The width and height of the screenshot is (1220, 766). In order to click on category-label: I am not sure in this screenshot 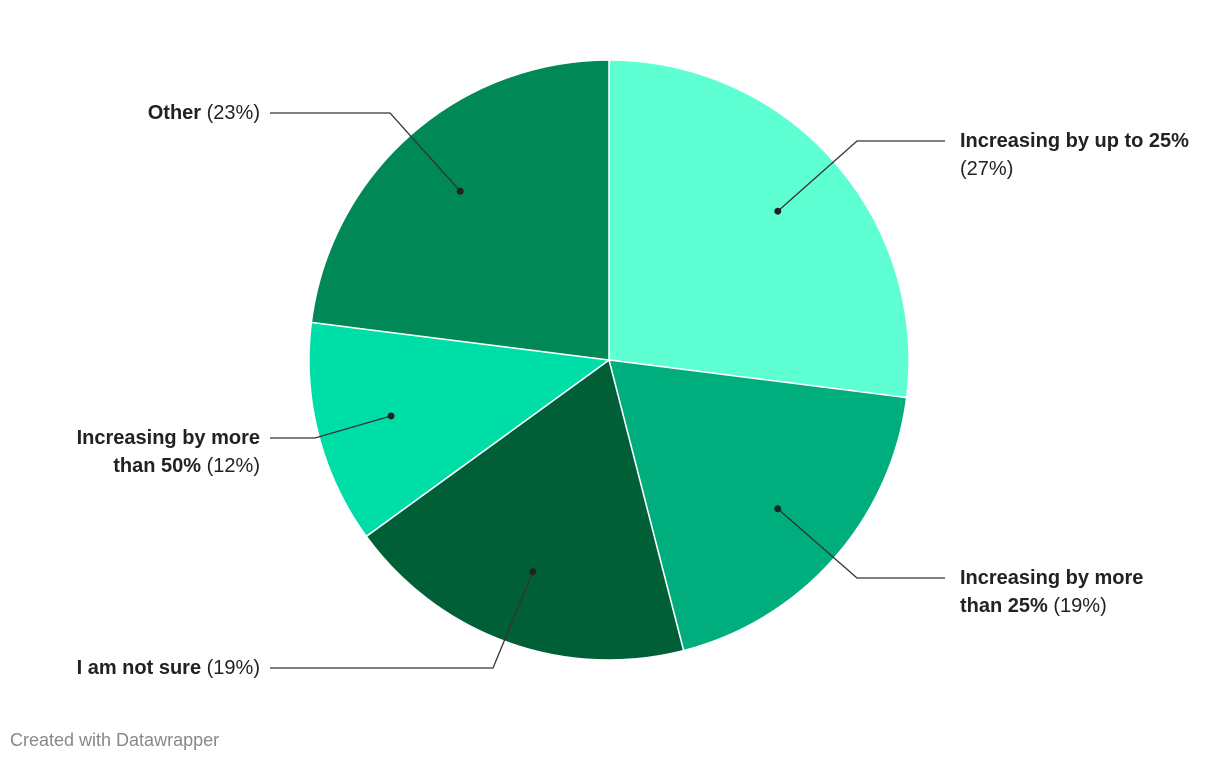, I will do `click(139, 668)`.